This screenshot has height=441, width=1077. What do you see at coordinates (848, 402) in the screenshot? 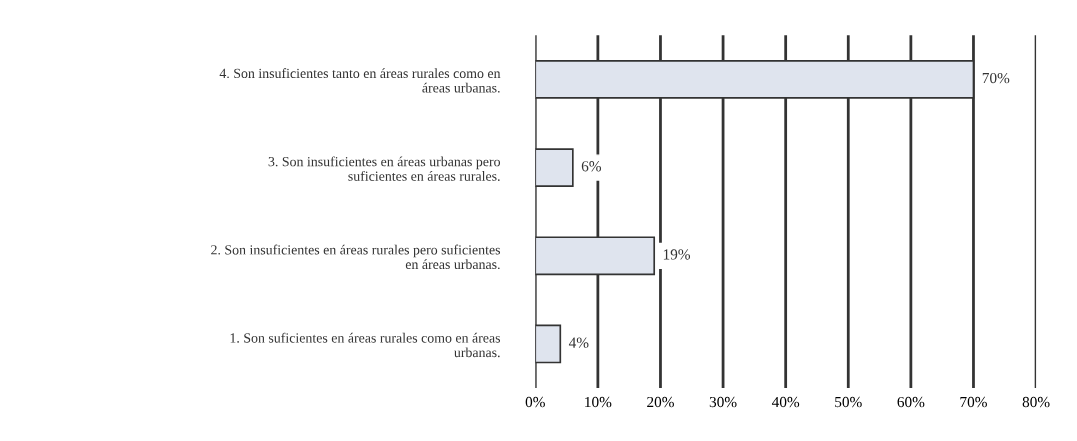
I see `x-tick-label: 50%` at bounding box center [848, 402].